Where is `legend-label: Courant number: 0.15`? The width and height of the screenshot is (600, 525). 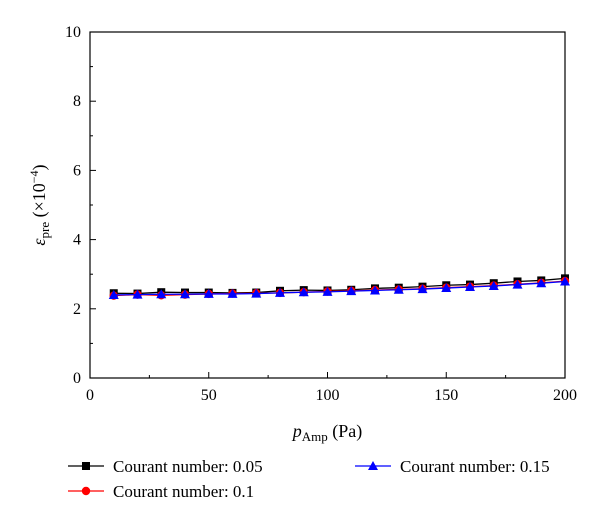 legend-label: Courant number: 0.15 is located at coordinates (475, 466).